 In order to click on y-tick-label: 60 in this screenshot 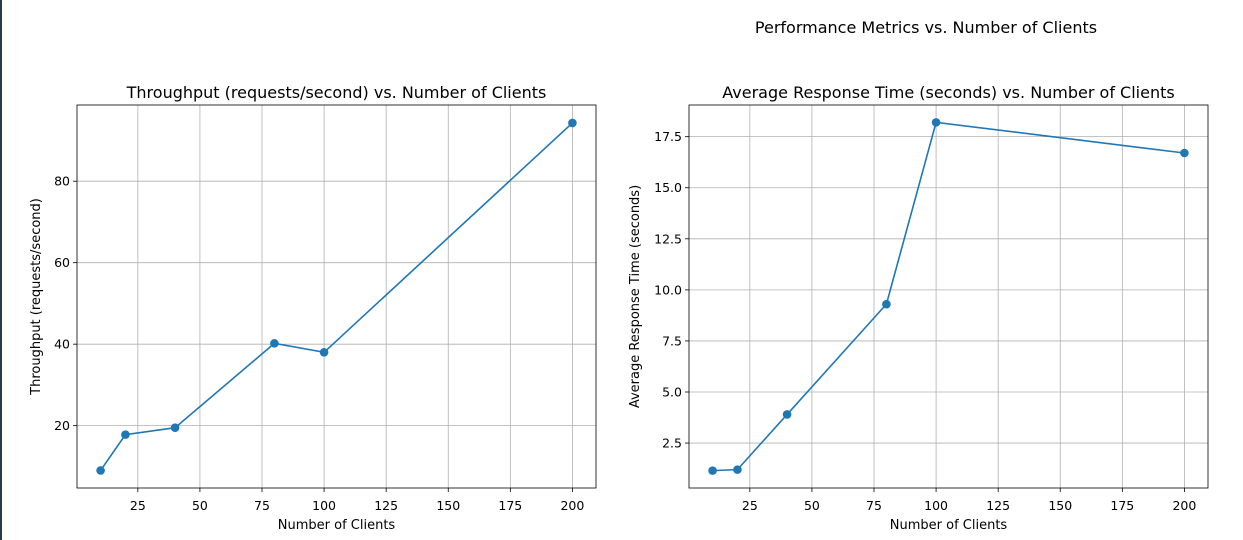, I will do `click(62, 262)`.